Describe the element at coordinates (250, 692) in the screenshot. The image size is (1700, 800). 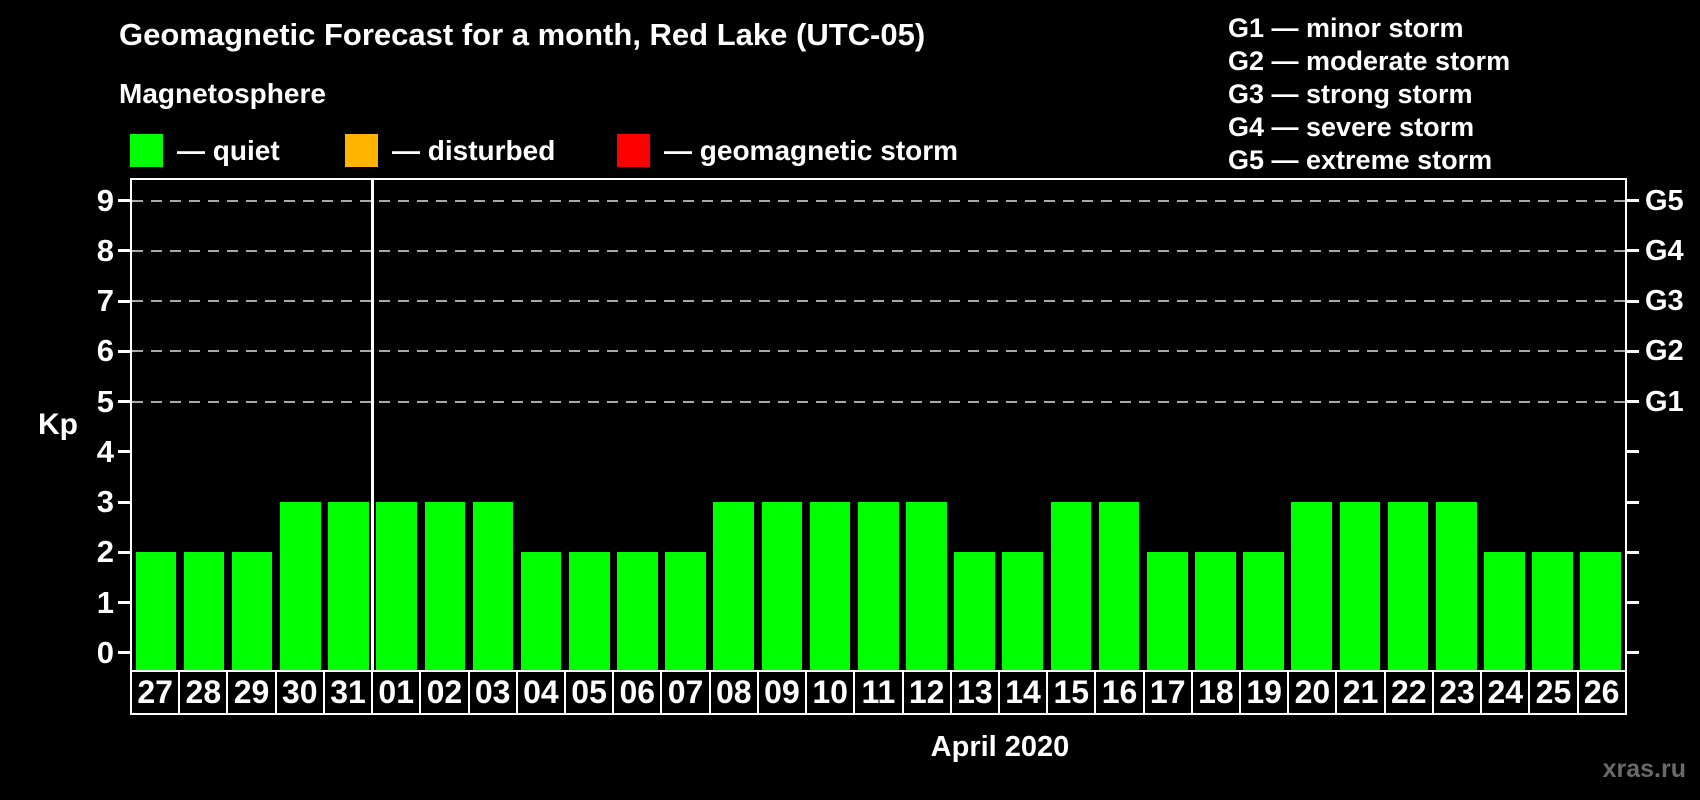
I see `day-label-29: 29` at that location.